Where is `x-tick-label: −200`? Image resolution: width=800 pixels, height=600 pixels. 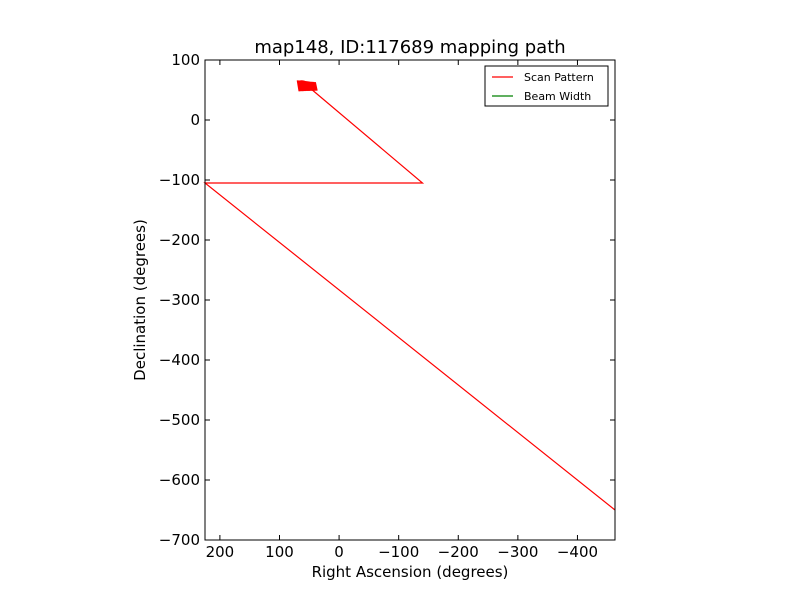
x-tick-label: −200 is located at coordinates (458, 552).